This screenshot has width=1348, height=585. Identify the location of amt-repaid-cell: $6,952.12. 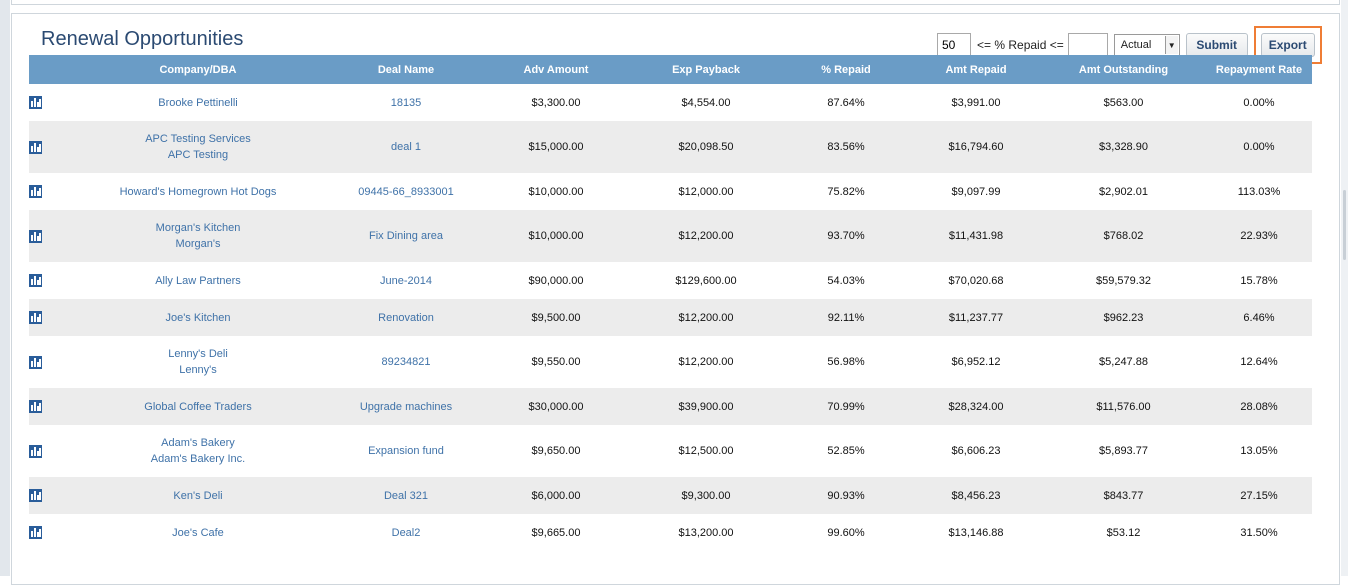
(976, 362).